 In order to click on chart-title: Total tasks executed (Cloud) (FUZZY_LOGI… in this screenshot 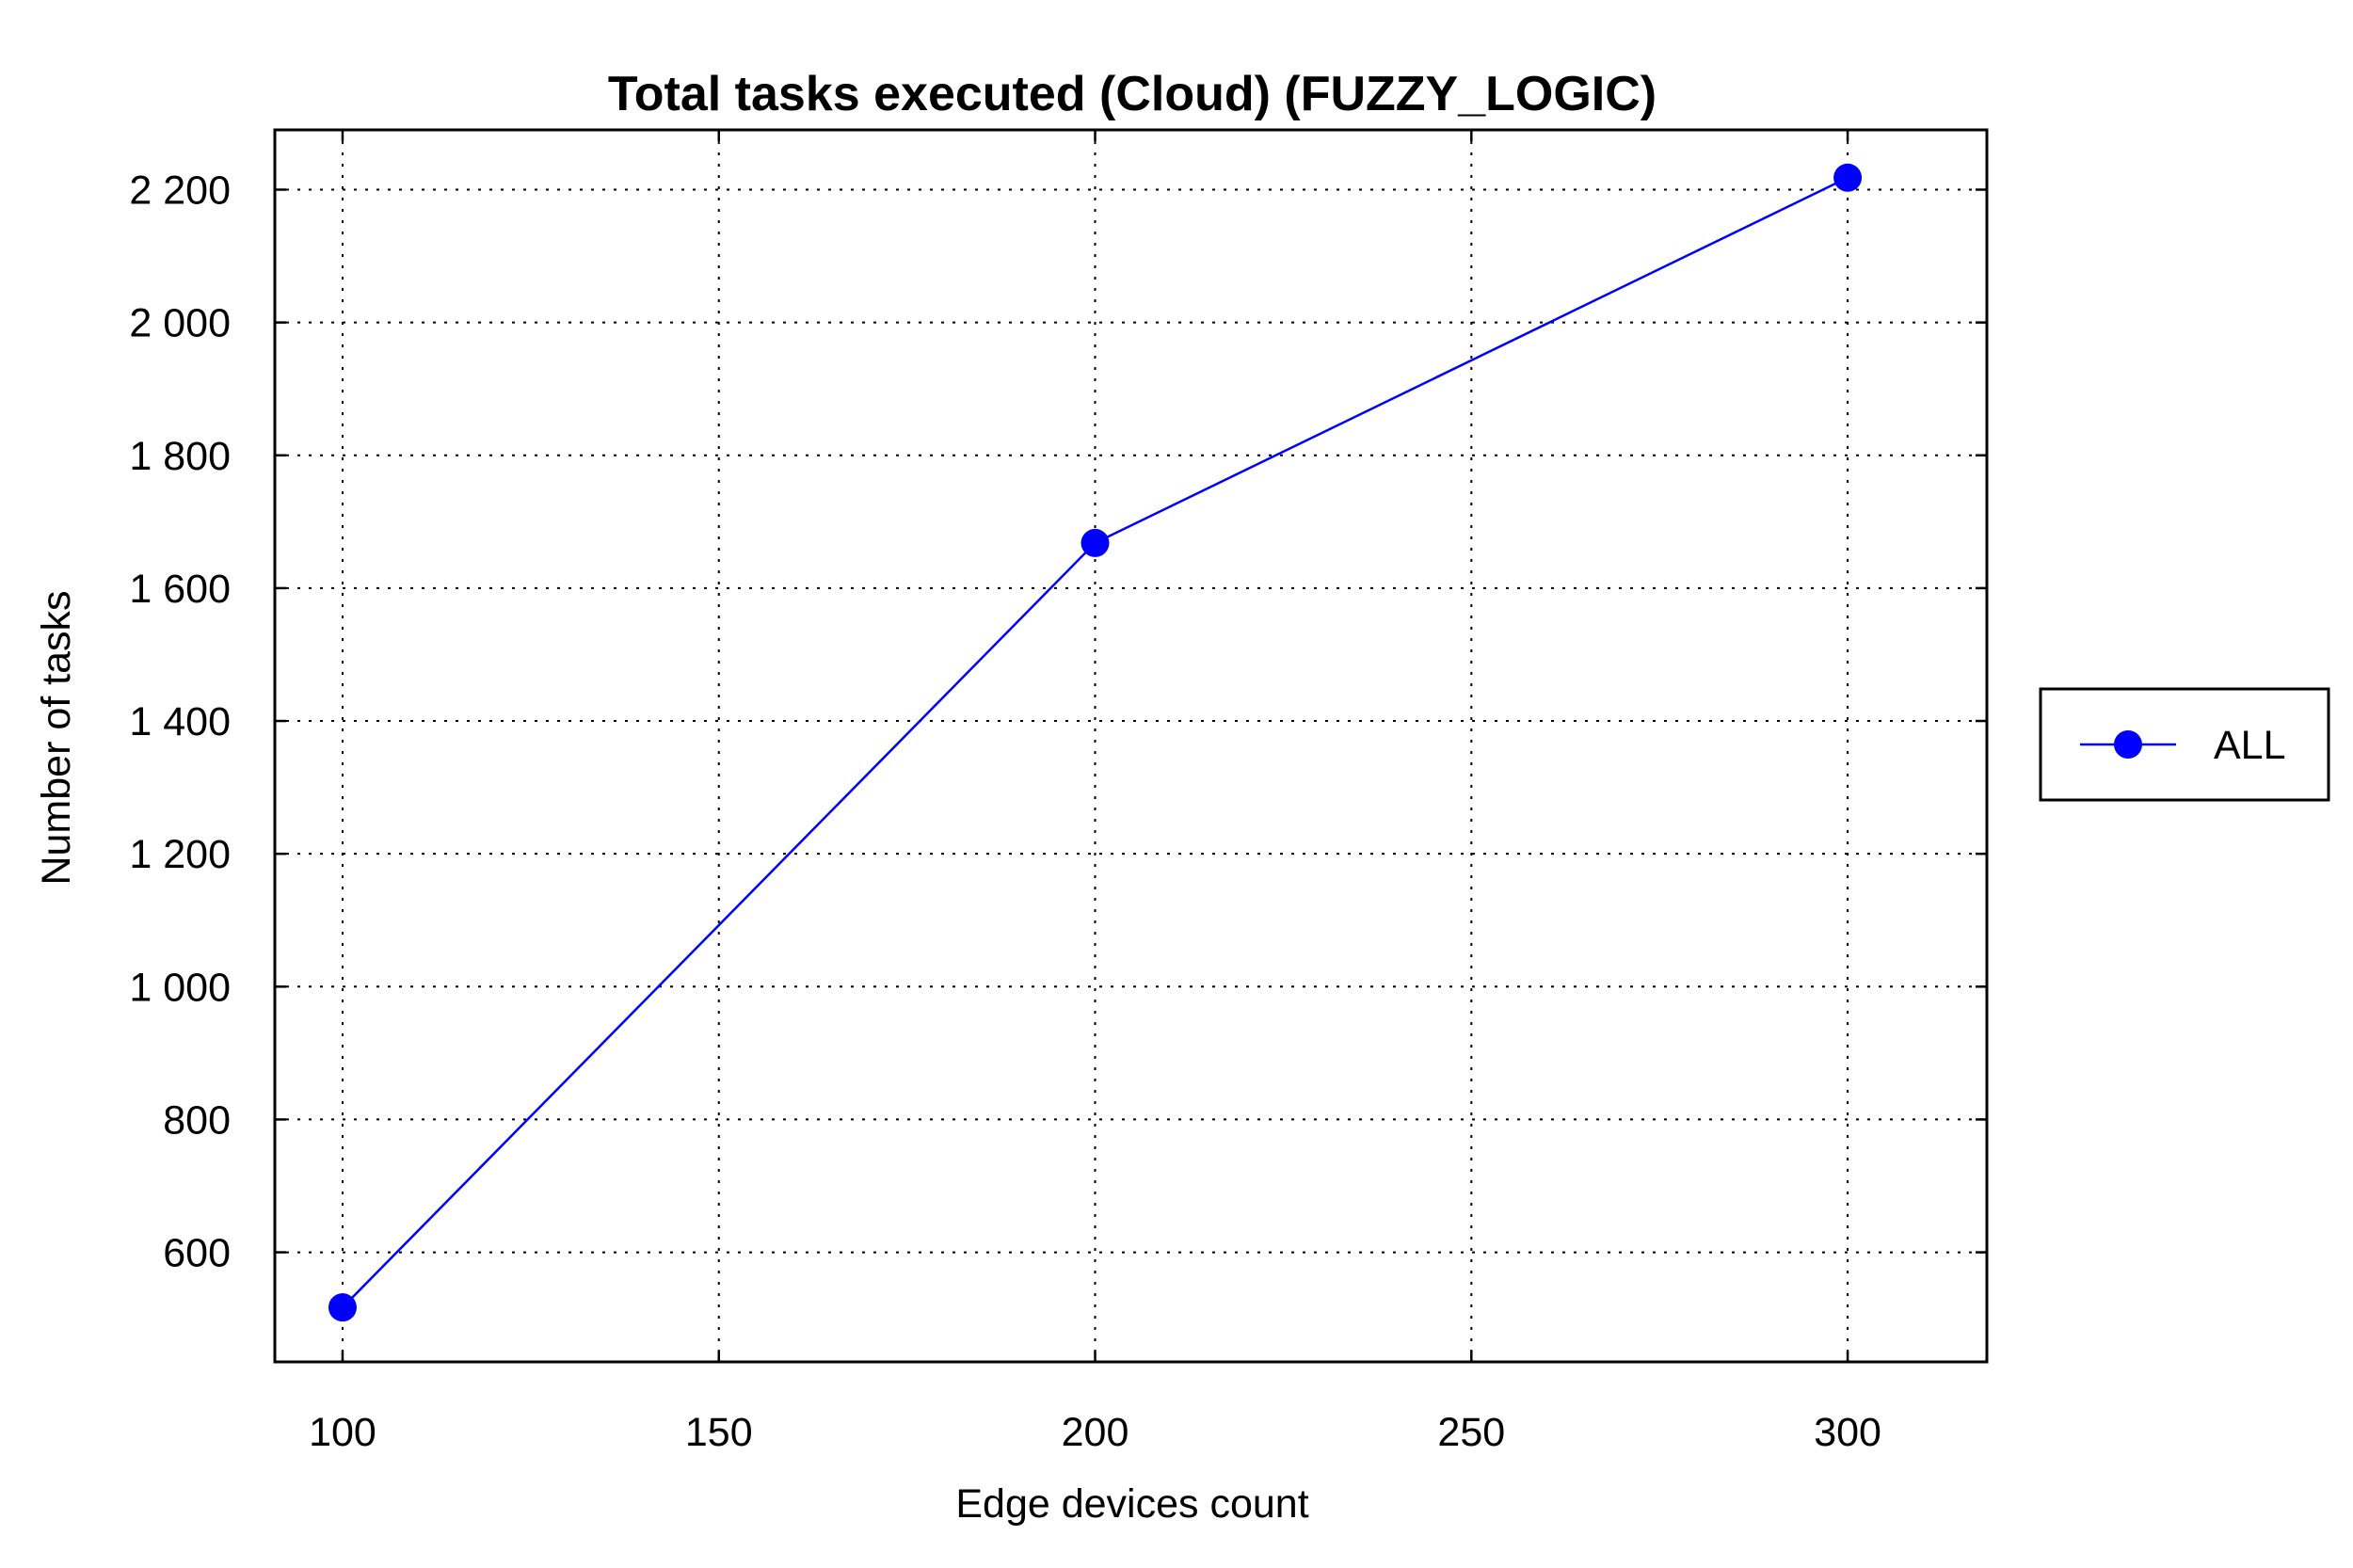, I will do `click(1133, 94)`.